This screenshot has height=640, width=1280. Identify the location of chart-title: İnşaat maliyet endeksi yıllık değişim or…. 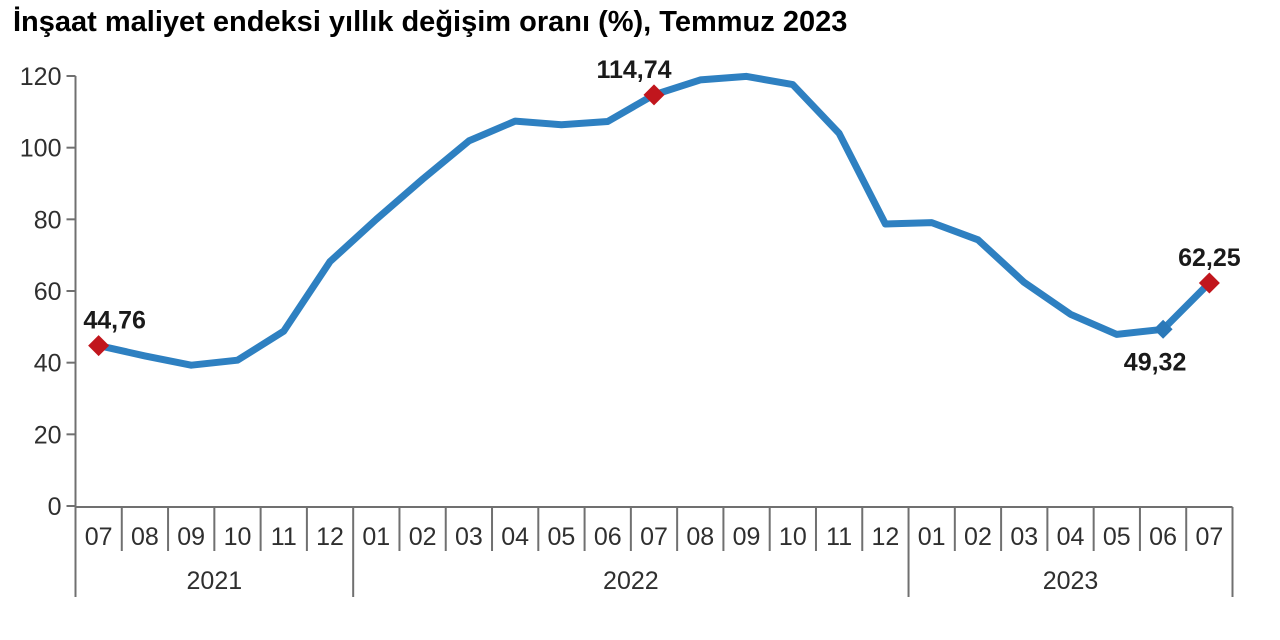
(430, 22).